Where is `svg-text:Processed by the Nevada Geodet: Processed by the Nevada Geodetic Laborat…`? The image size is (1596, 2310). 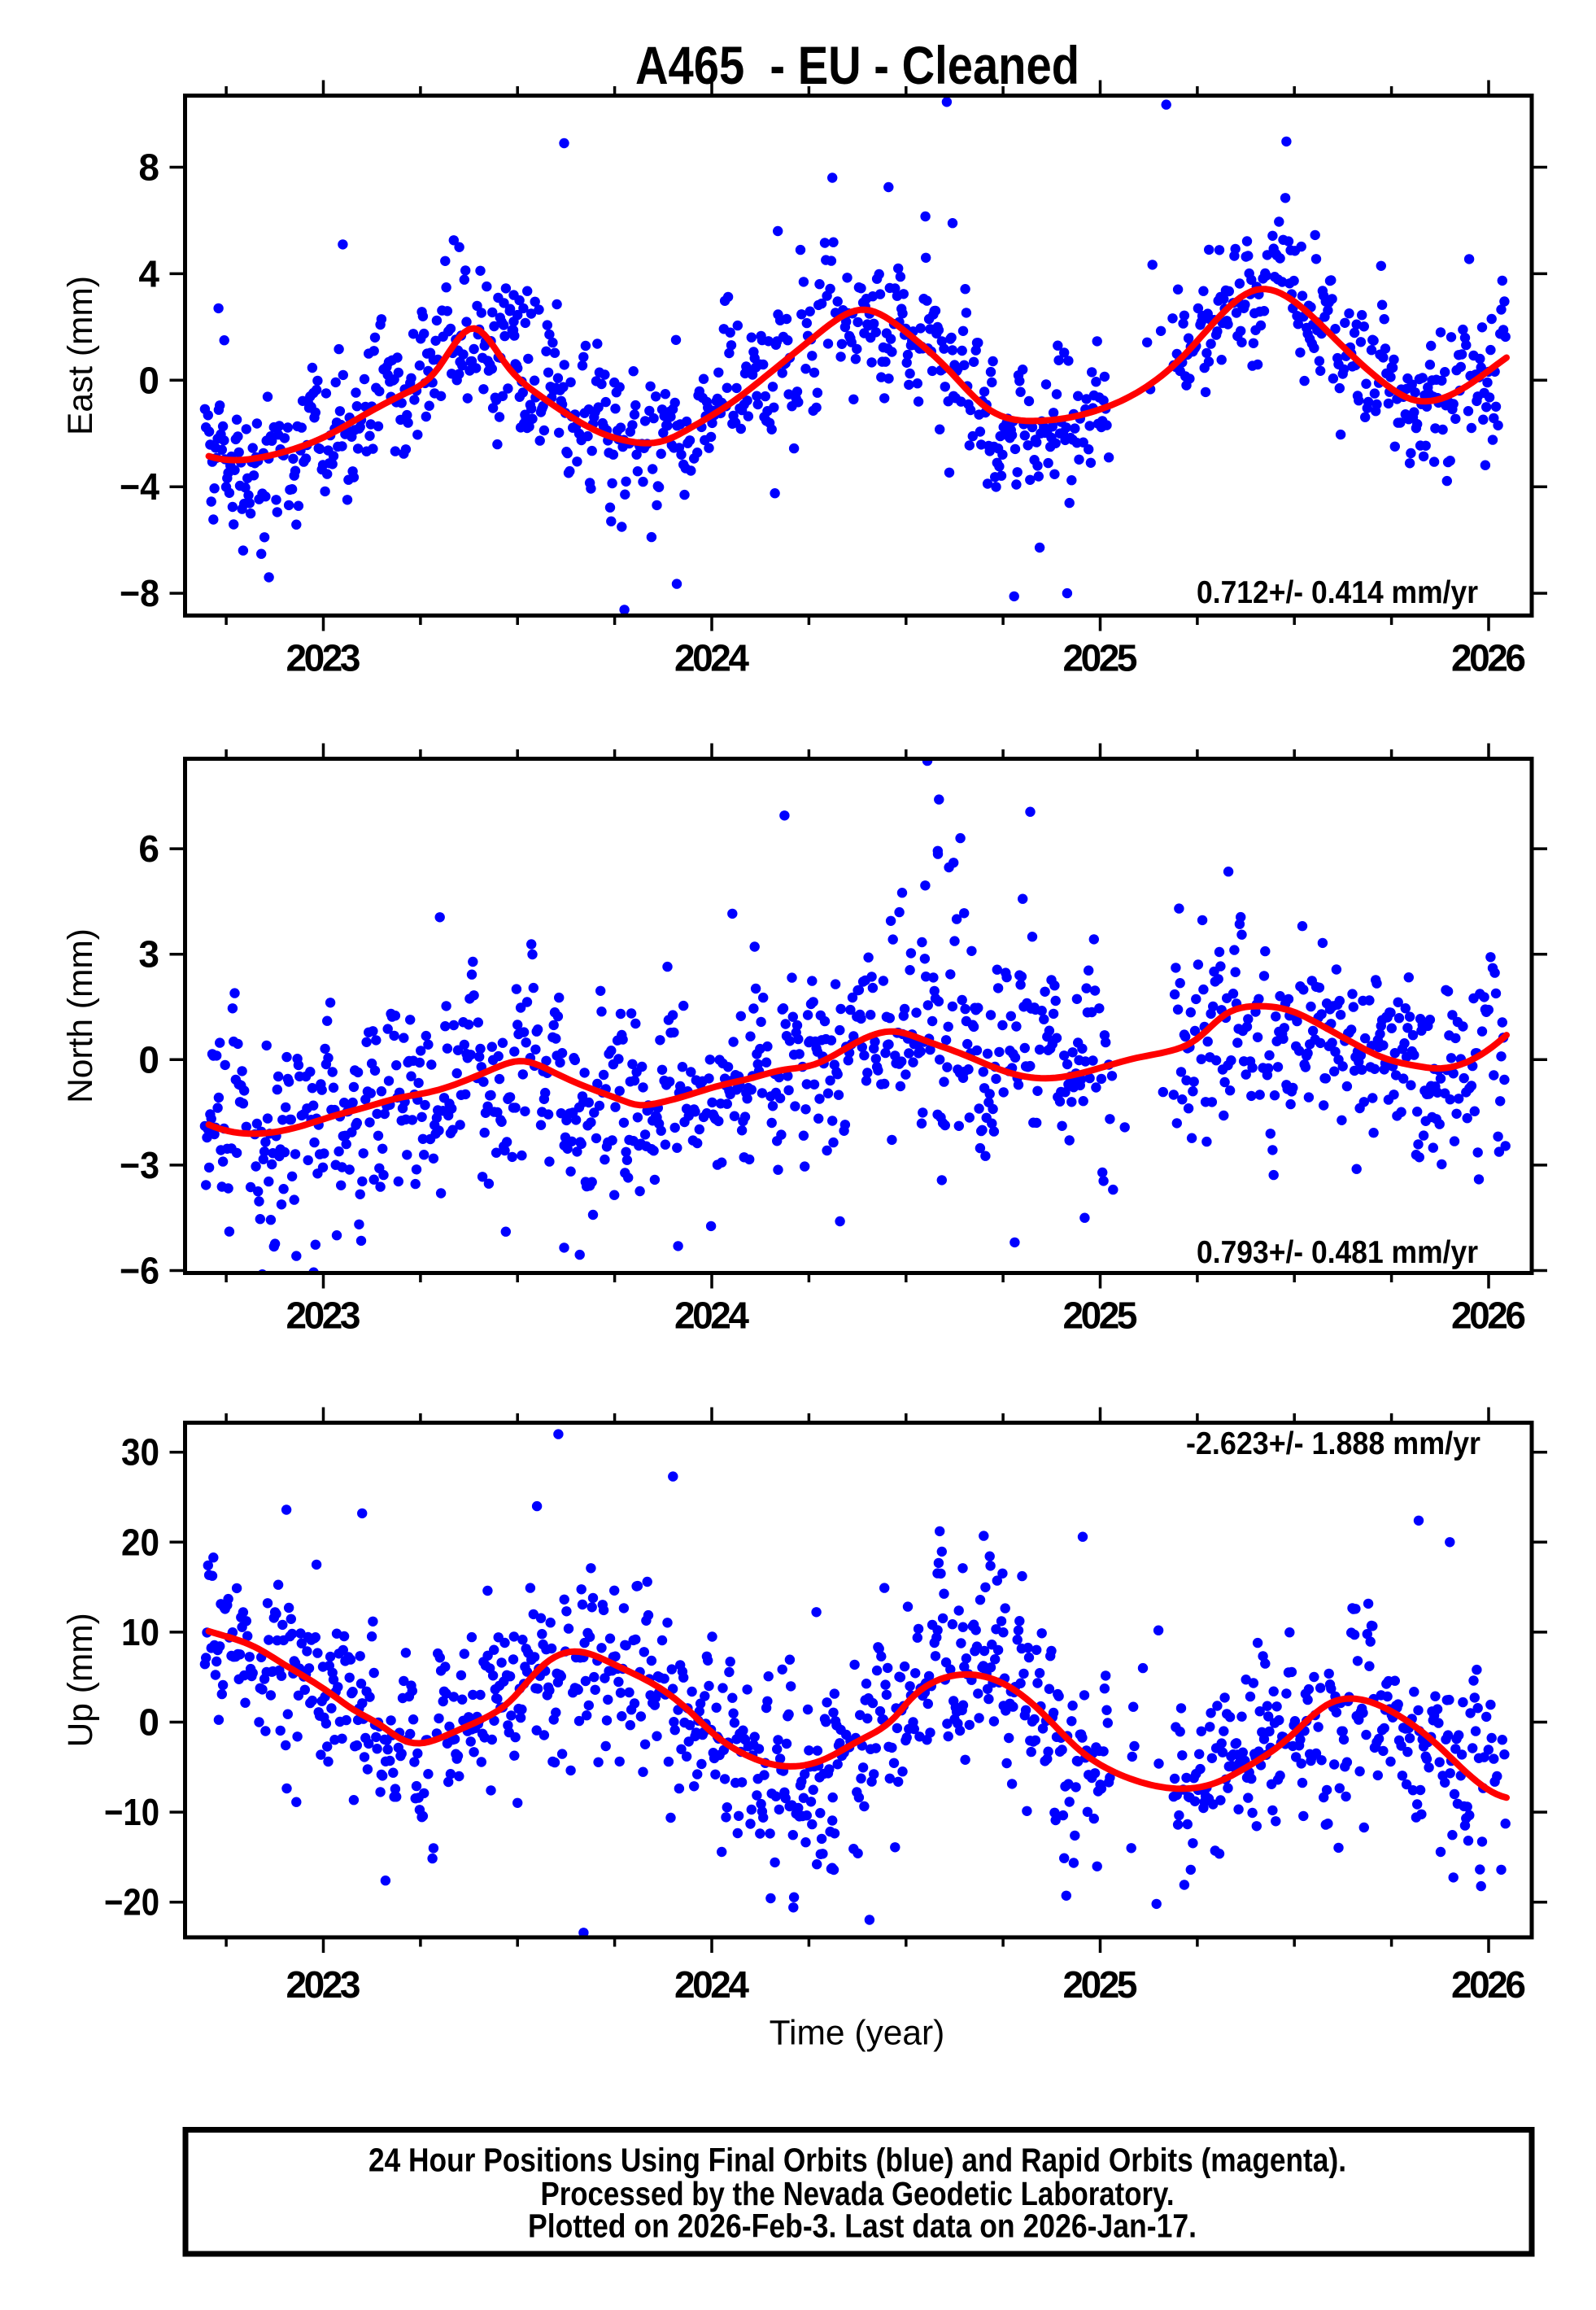 svg-text:Processed by the Nevada Geodet: Processed by the Nevada Geodetic Laborat… is located at coordinates (858, 2193).